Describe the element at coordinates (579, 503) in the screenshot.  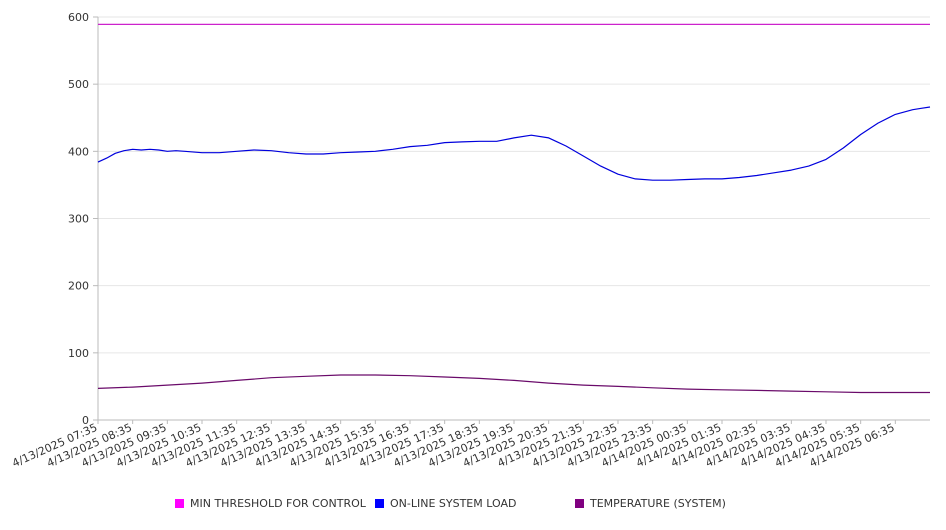
I see `legend-swatch-temperature` at that location.